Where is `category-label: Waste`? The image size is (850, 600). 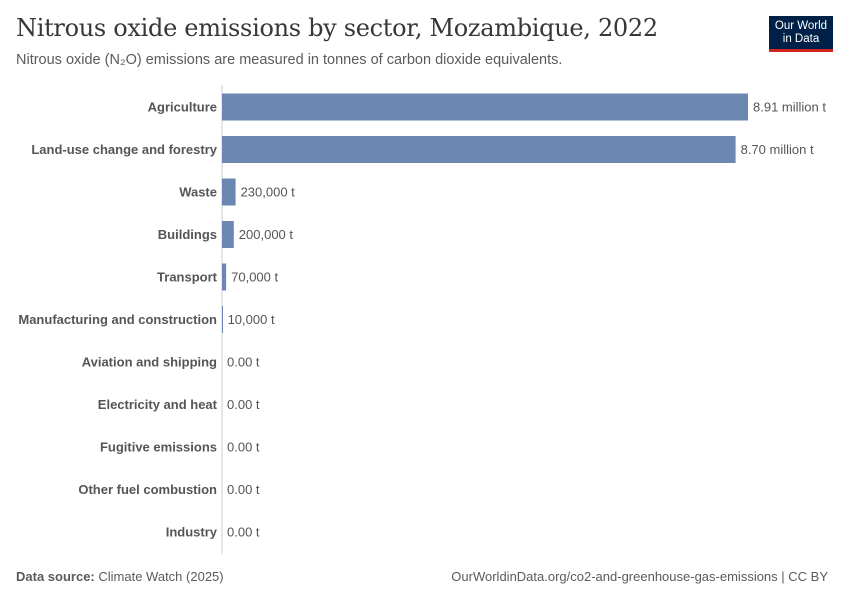
category-label: Waste is located at coordinates (198, 192).